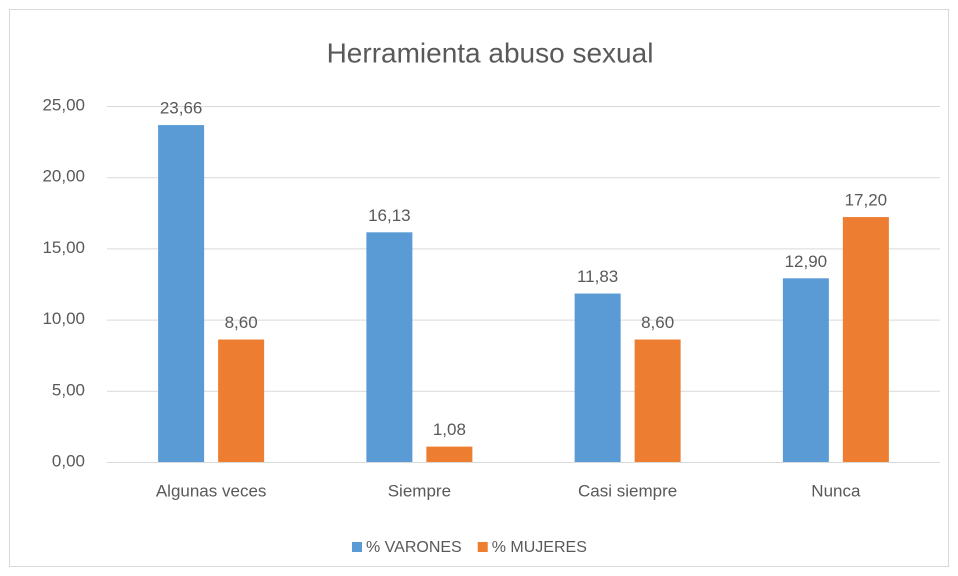 This screenshot has width=958, height=576. What do you see at coordinates (63, 104) in the screenshot?
I see `y-tick-label: 25,00` at bounding box center [63, 104].